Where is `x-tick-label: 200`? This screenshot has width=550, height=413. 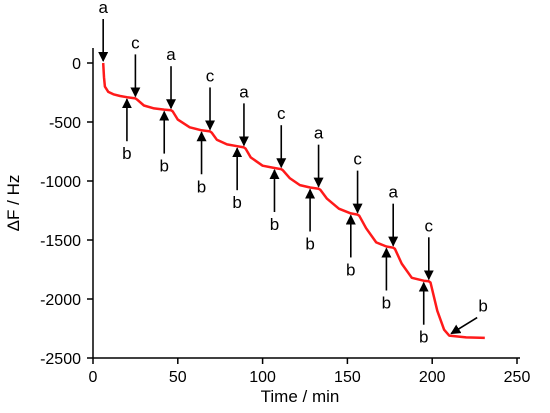 x-tick-label: 200 is located at coordinates (432, 377).